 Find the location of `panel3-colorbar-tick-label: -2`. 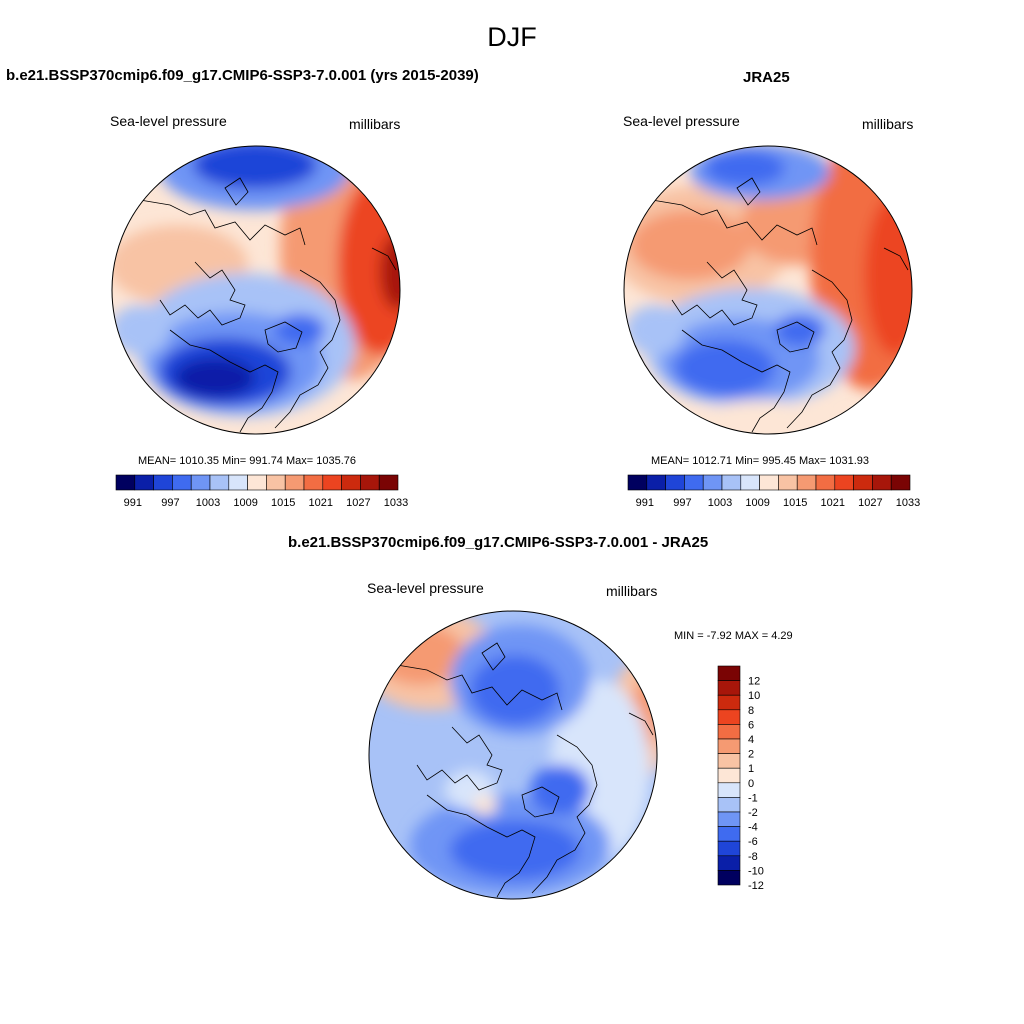

panel3-colorbar-tick-label: -2 is located at coordinates (753, 813).